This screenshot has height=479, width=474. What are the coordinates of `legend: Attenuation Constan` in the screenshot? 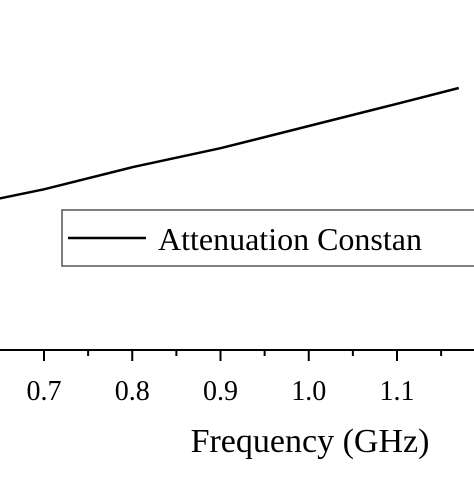 It's located at (267, 238).